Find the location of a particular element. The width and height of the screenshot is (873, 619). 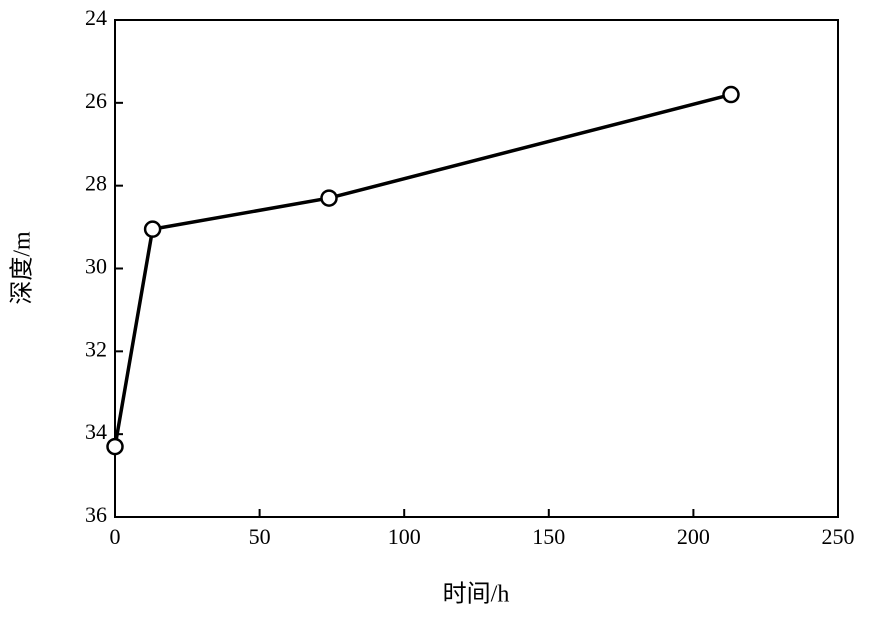

x-tick-label: 200 is located at coordinates (693, 536).